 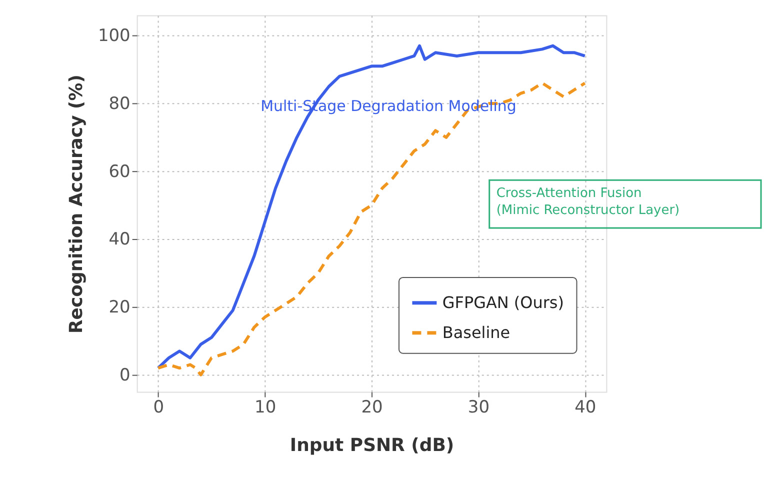 I want to click on y-tick-label: 80, so click(x=119, y=104).